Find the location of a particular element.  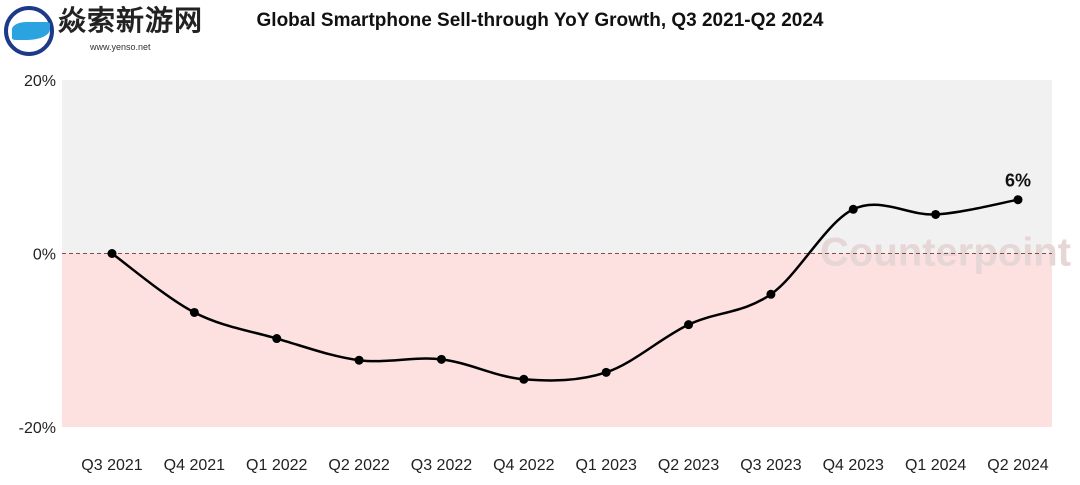

watermark-text: 焱索新游网 is located at coordinates (131, 20).